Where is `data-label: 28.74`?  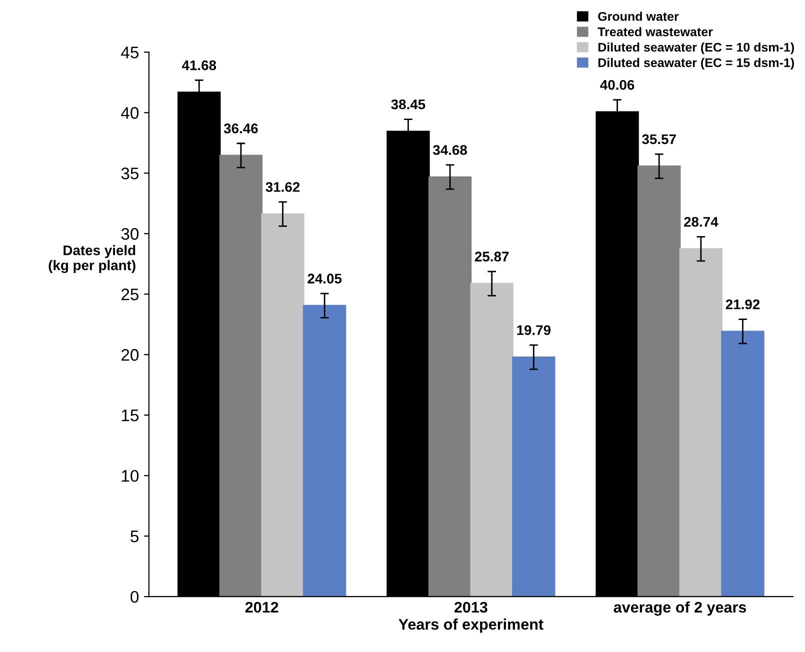
data-label: 28.74 is located at coordinates (701, 221).